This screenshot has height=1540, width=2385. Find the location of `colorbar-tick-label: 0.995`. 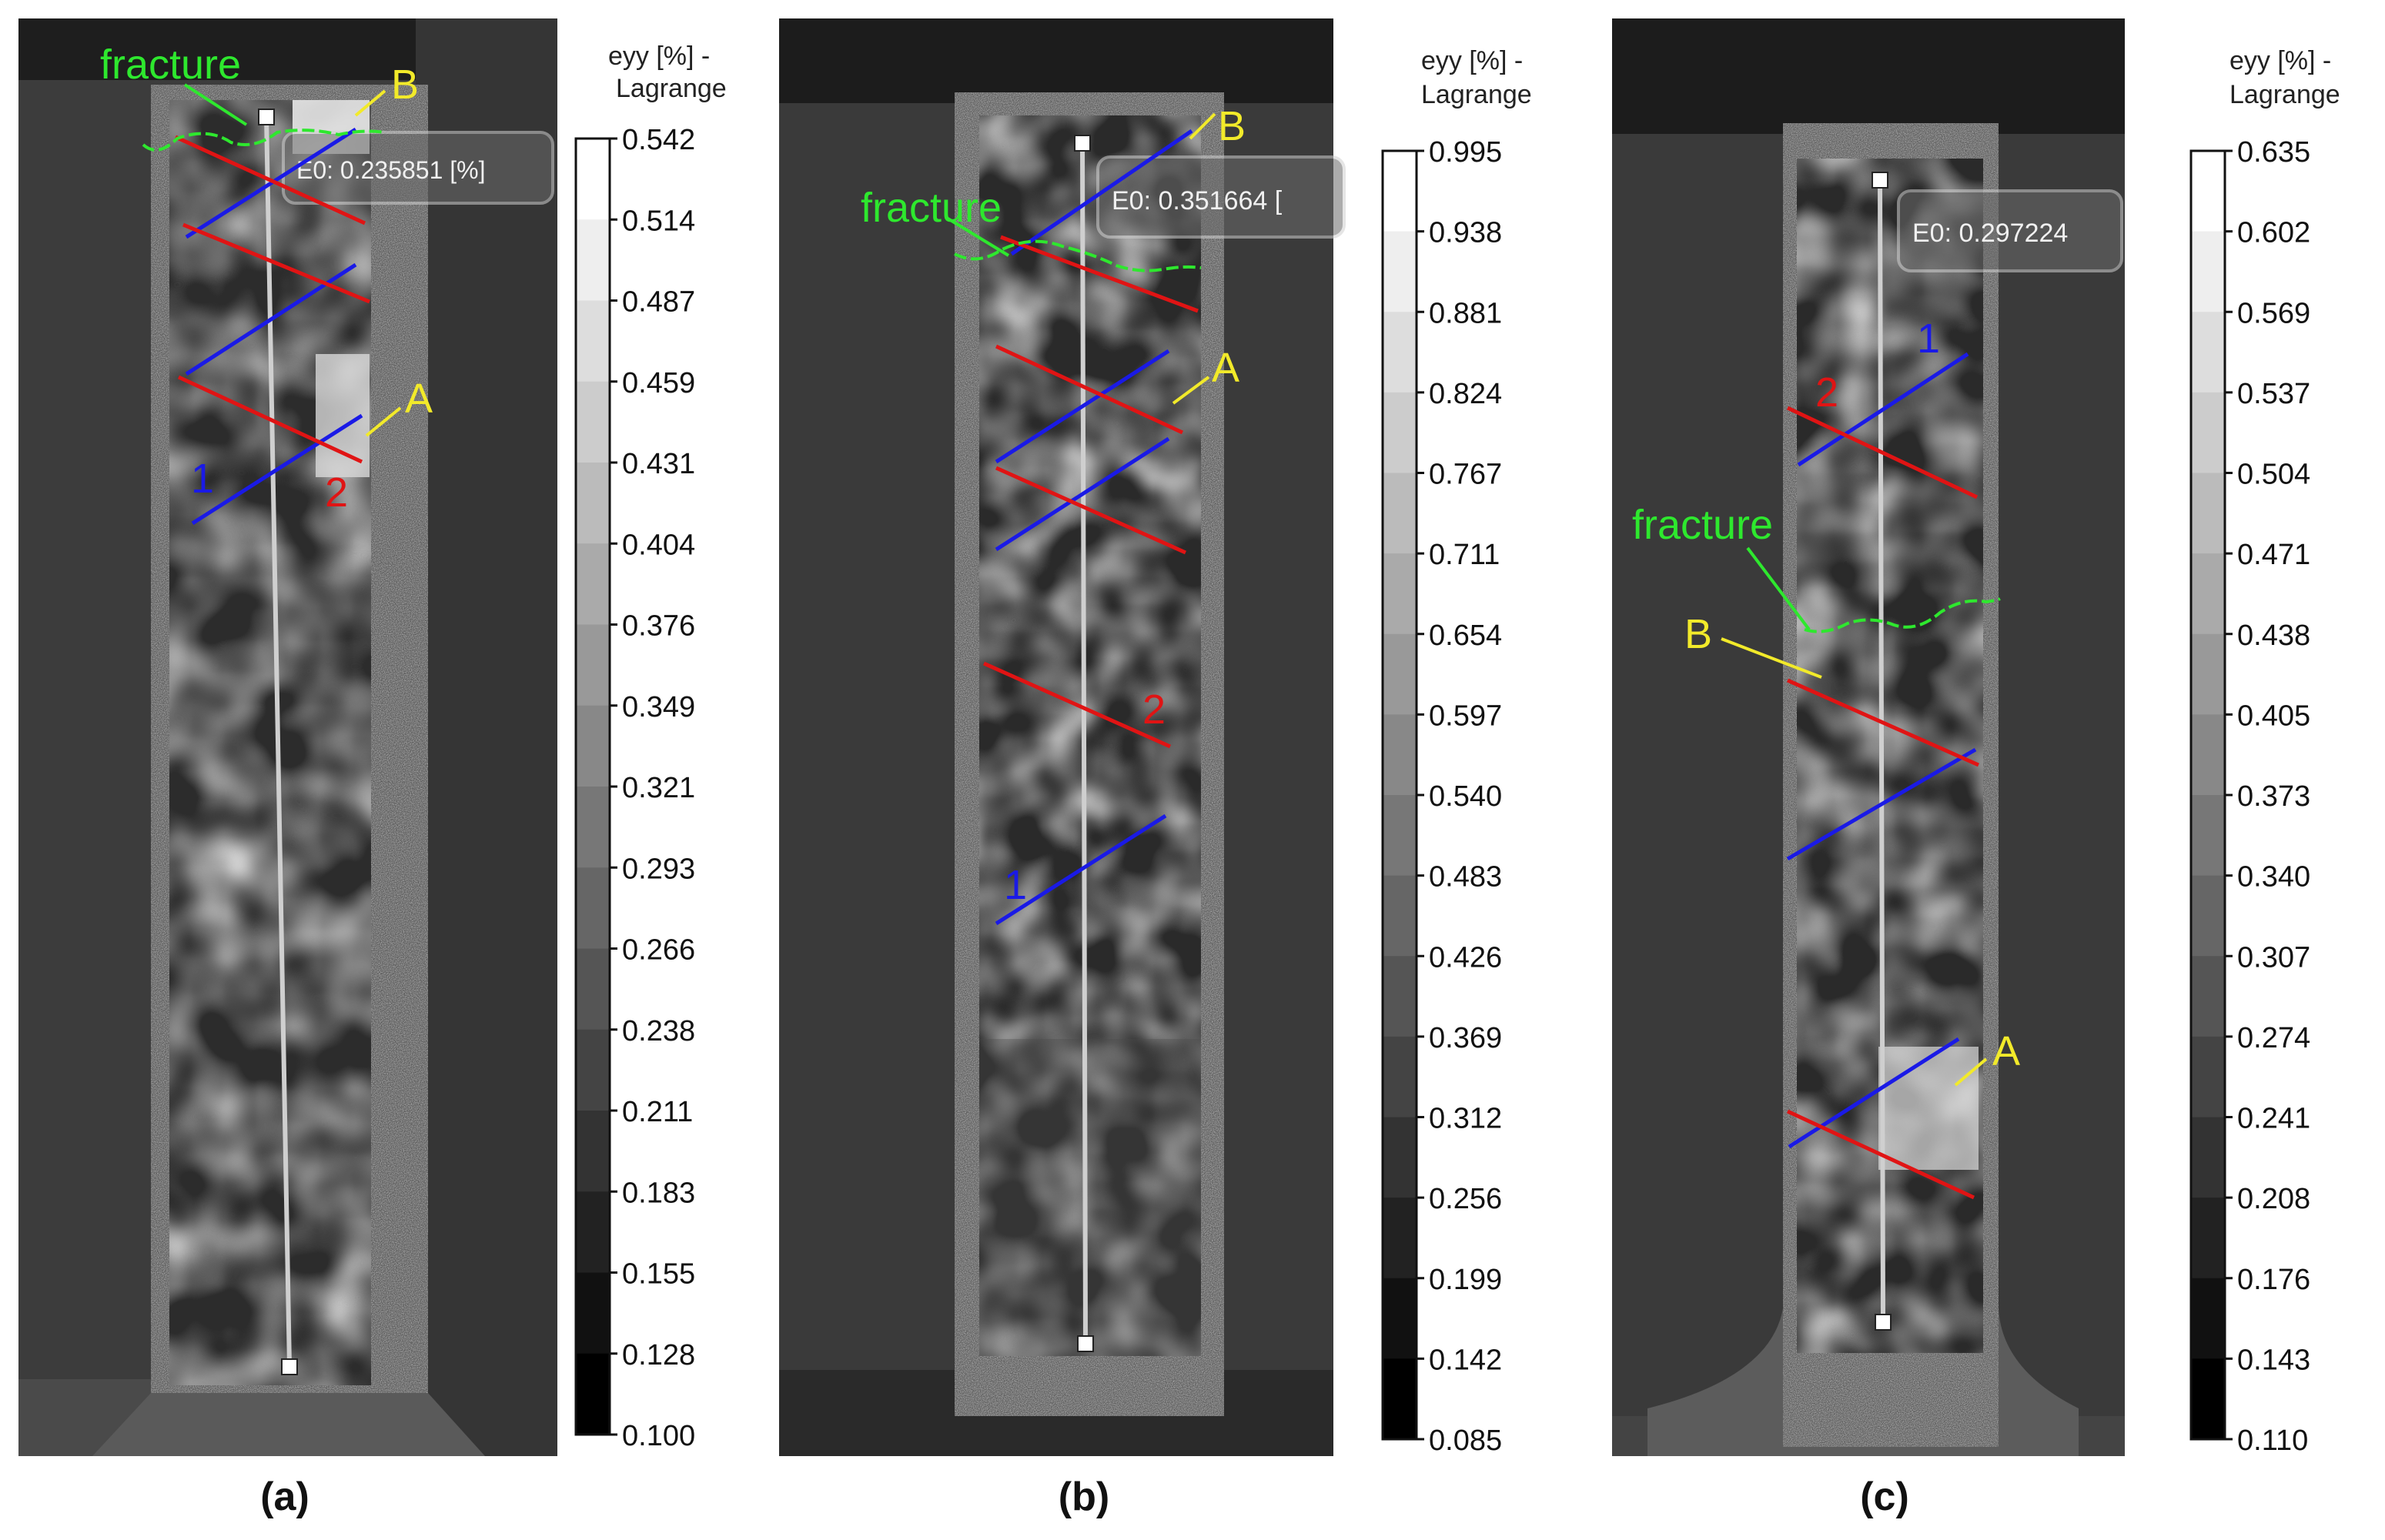

colorbar-tick-label: 0.995 is located at coordinates (1465, 152).